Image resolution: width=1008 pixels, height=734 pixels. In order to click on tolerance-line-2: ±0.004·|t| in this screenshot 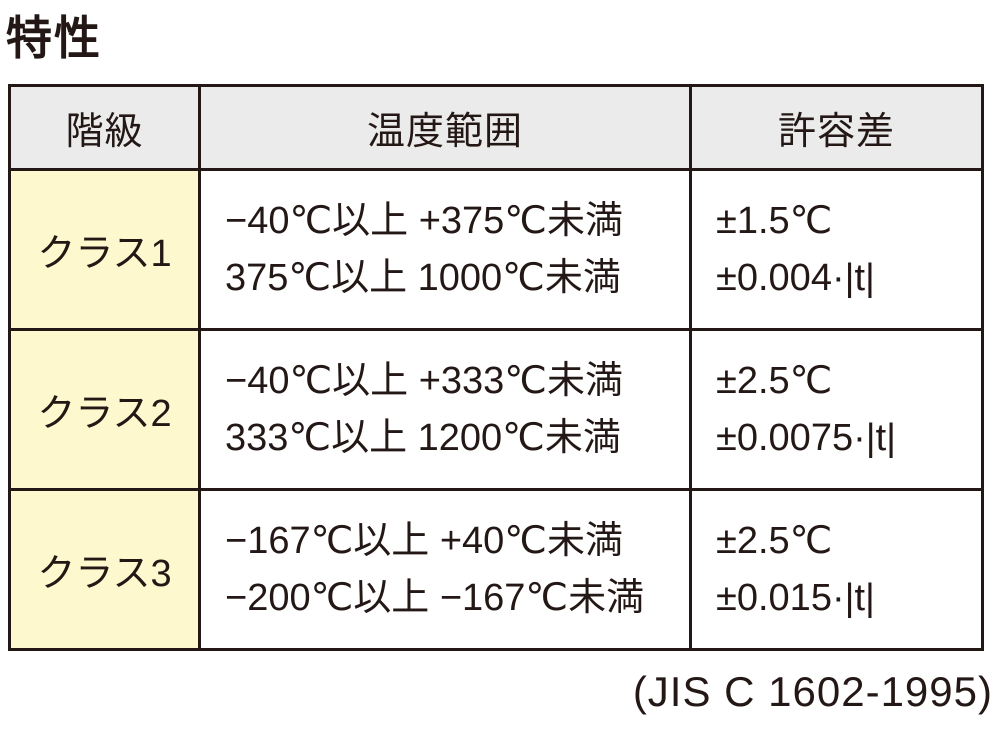, I will do `click(795, 277)`.